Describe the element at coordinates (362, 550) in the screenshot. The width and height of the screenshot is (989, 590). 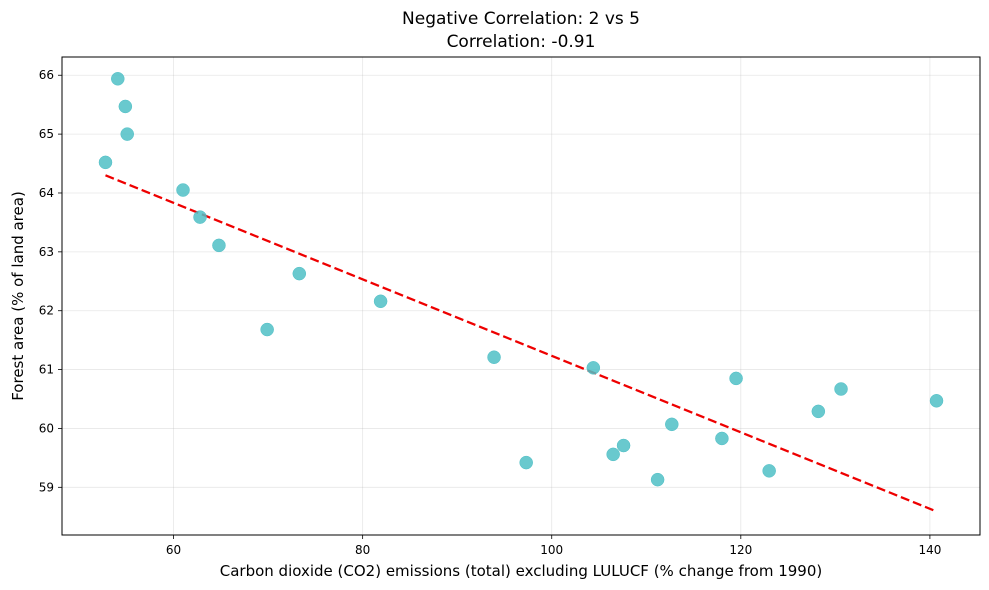
I see `x-tick-label: 80` at that location.